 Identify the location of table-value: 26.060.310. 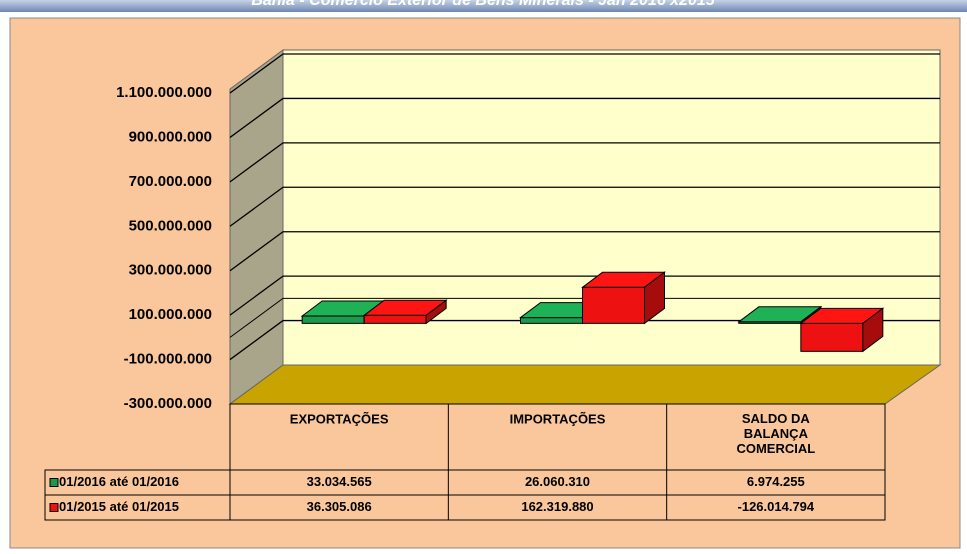
(557, 481).